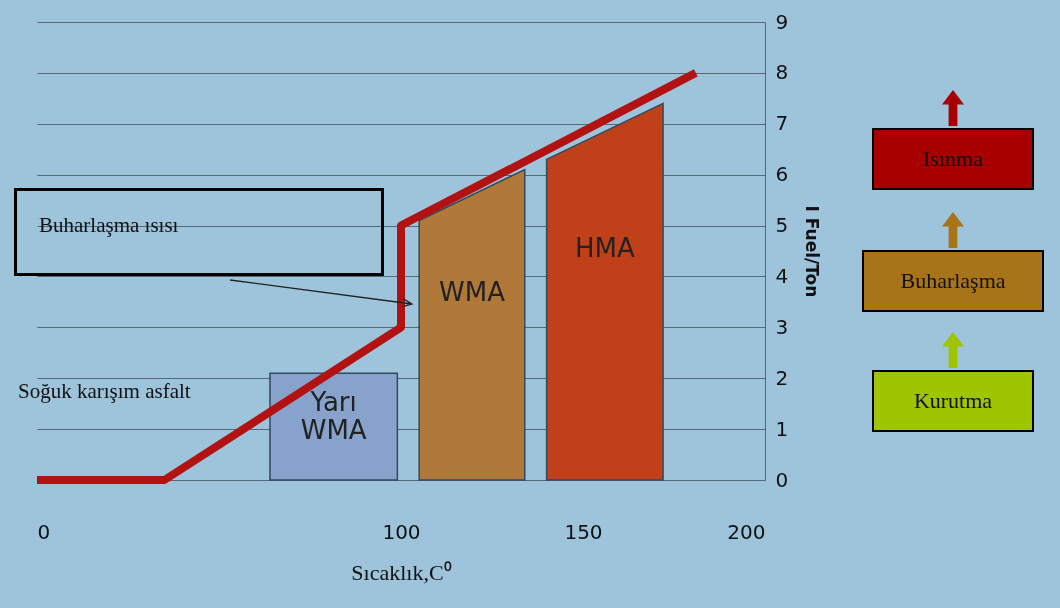  Describe the element at coordinates (782, 174) in the screenshot. I see `y-tick-label: 6` at that location.